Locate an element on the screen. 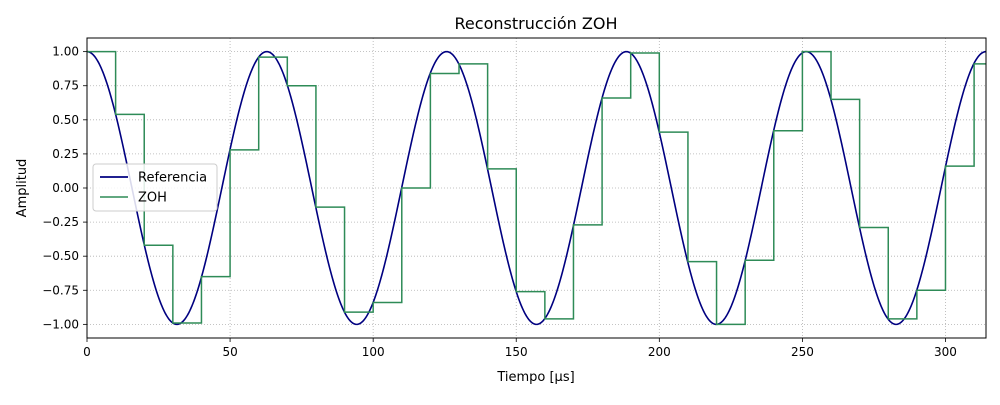 Image resolution: width=1000 pixels, height=405 pixels. chart-title: Reconstrucción ZOH is located at coordinates (536, 23).